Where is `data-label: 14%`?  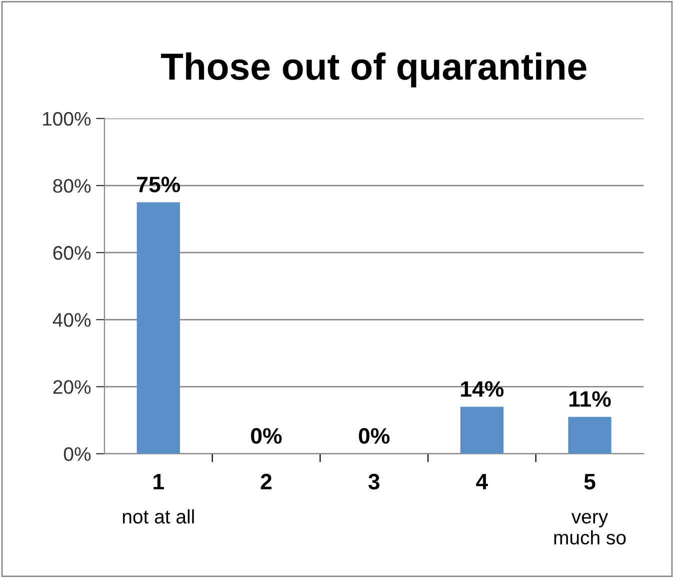 data-label: 14% is located at coordinates (482, 389).